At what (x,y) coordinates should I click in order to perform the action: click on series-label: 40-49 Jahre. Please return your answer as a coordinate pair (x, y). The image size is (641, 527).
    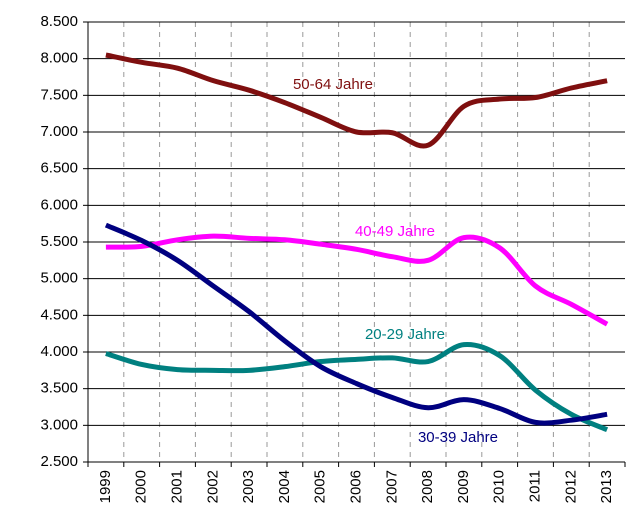
    Looking at the image, I should click on (395, 231).